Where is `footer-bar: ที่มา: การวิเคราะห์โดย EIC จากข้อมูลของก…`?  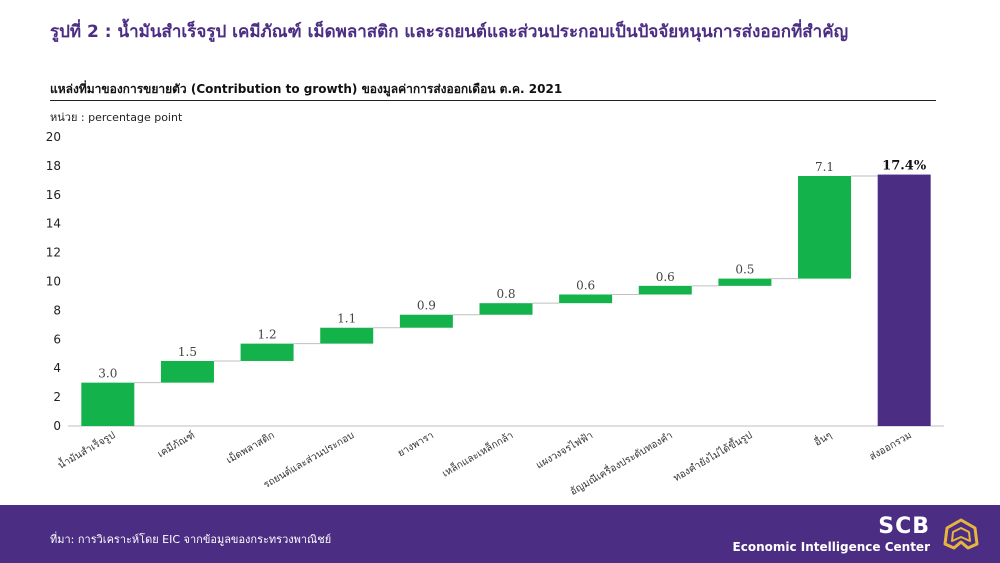
footer-bar: ที่มา: การวิเคราะห์โดย EIC จากข้อมูลของก… is located at coordinates (500, 534).